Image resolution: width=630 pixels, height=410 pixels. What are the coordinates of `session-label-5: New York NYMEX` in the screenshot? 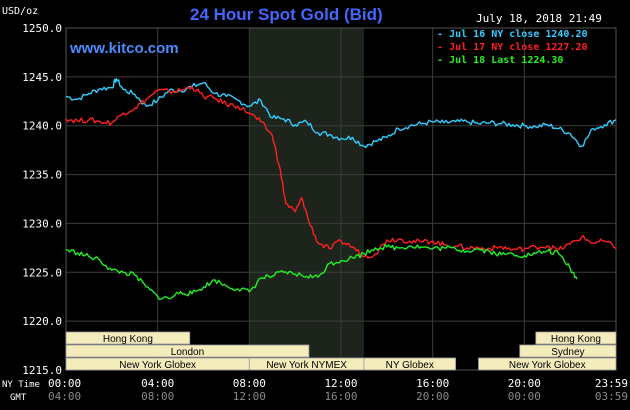 It's located at (306, 365).